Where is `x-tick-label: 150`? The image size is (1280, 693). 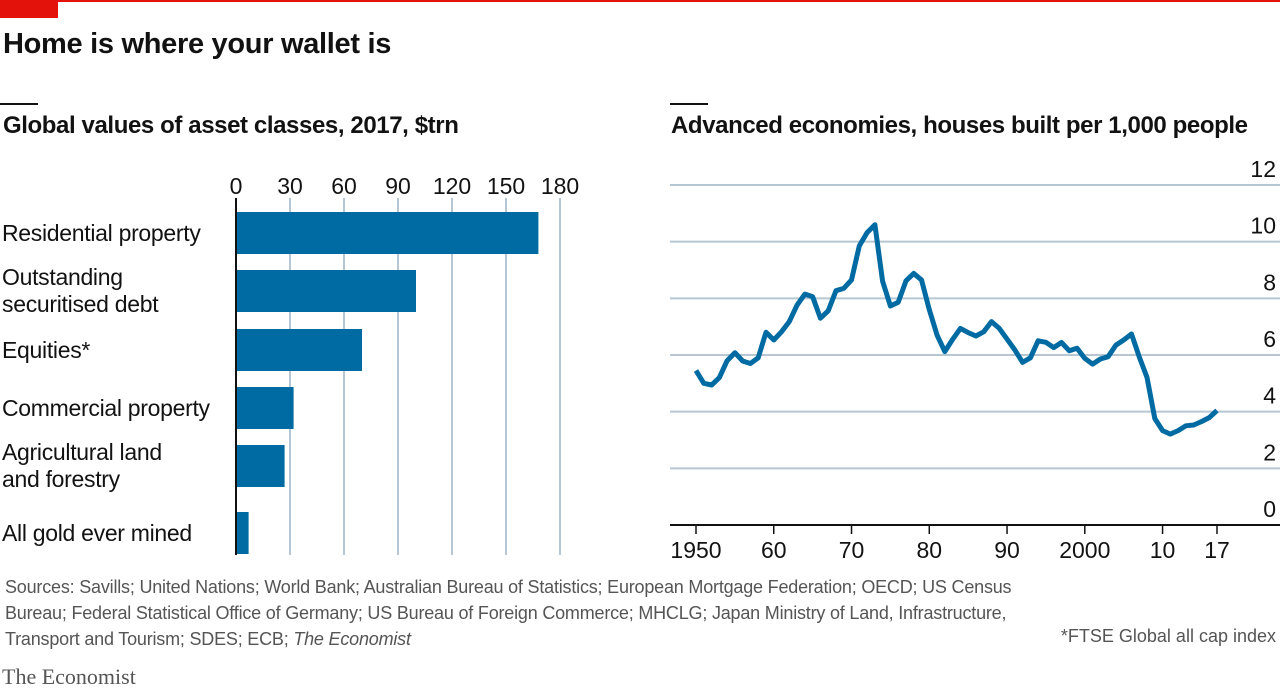
x-tick-label: 150 is located at coordinates (506, 186).